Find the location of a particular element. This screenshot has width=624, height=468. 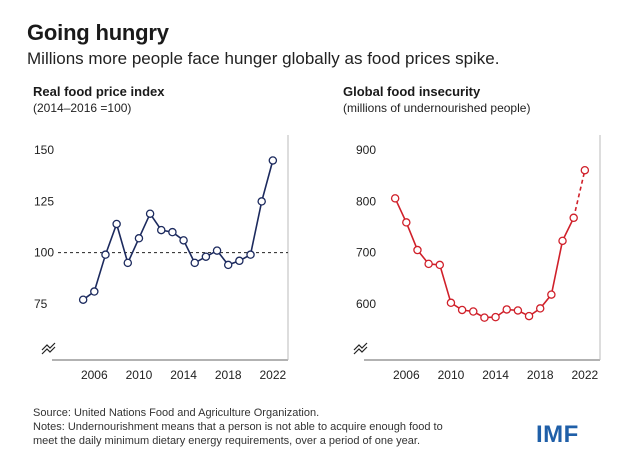

left-data-point-2008 is located at coordinates (116, 224).